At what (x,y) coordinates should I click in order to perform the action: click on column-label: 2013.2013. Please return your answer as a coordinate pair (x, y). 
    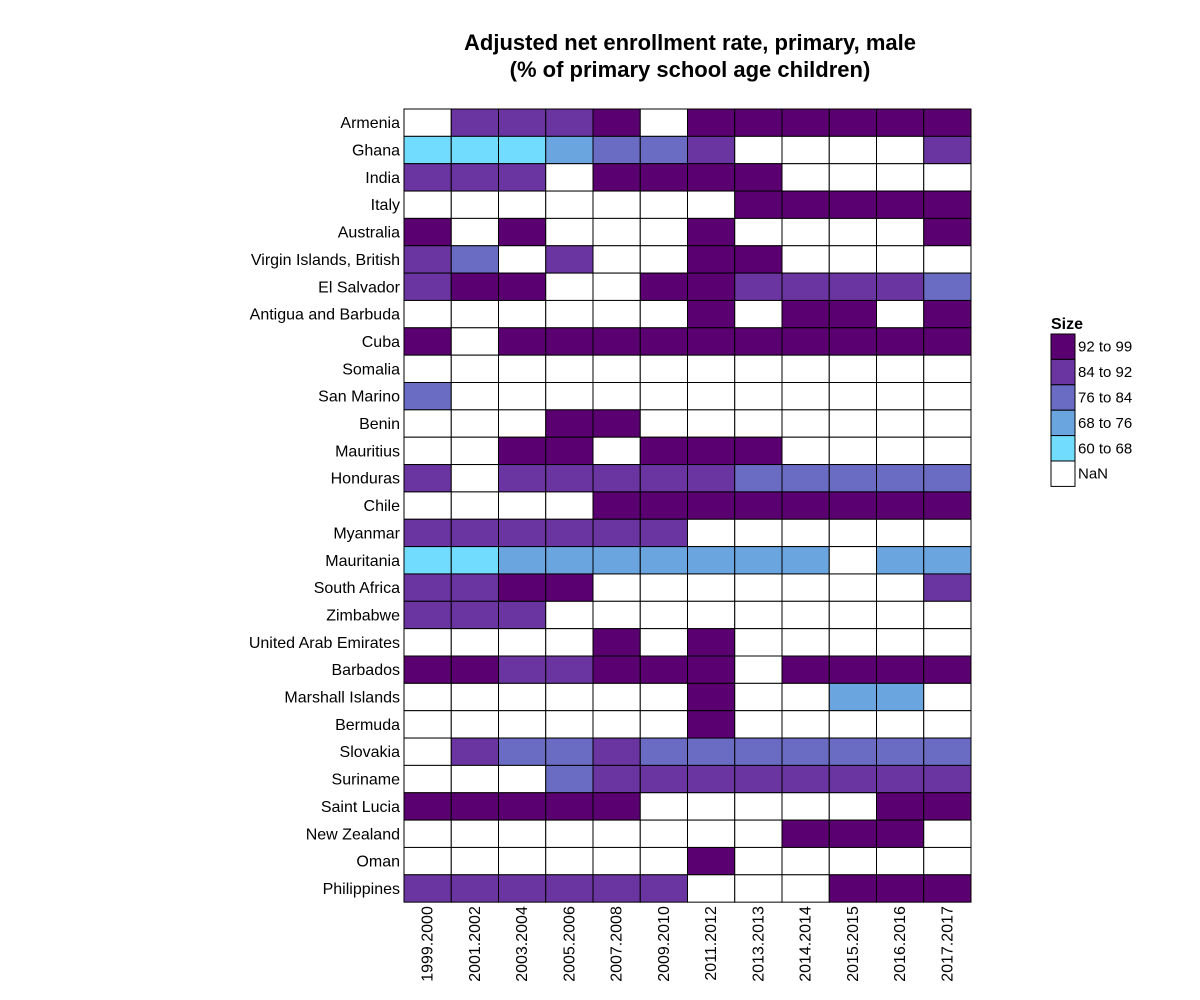
    Looking at the image, I should click on (758, 944).